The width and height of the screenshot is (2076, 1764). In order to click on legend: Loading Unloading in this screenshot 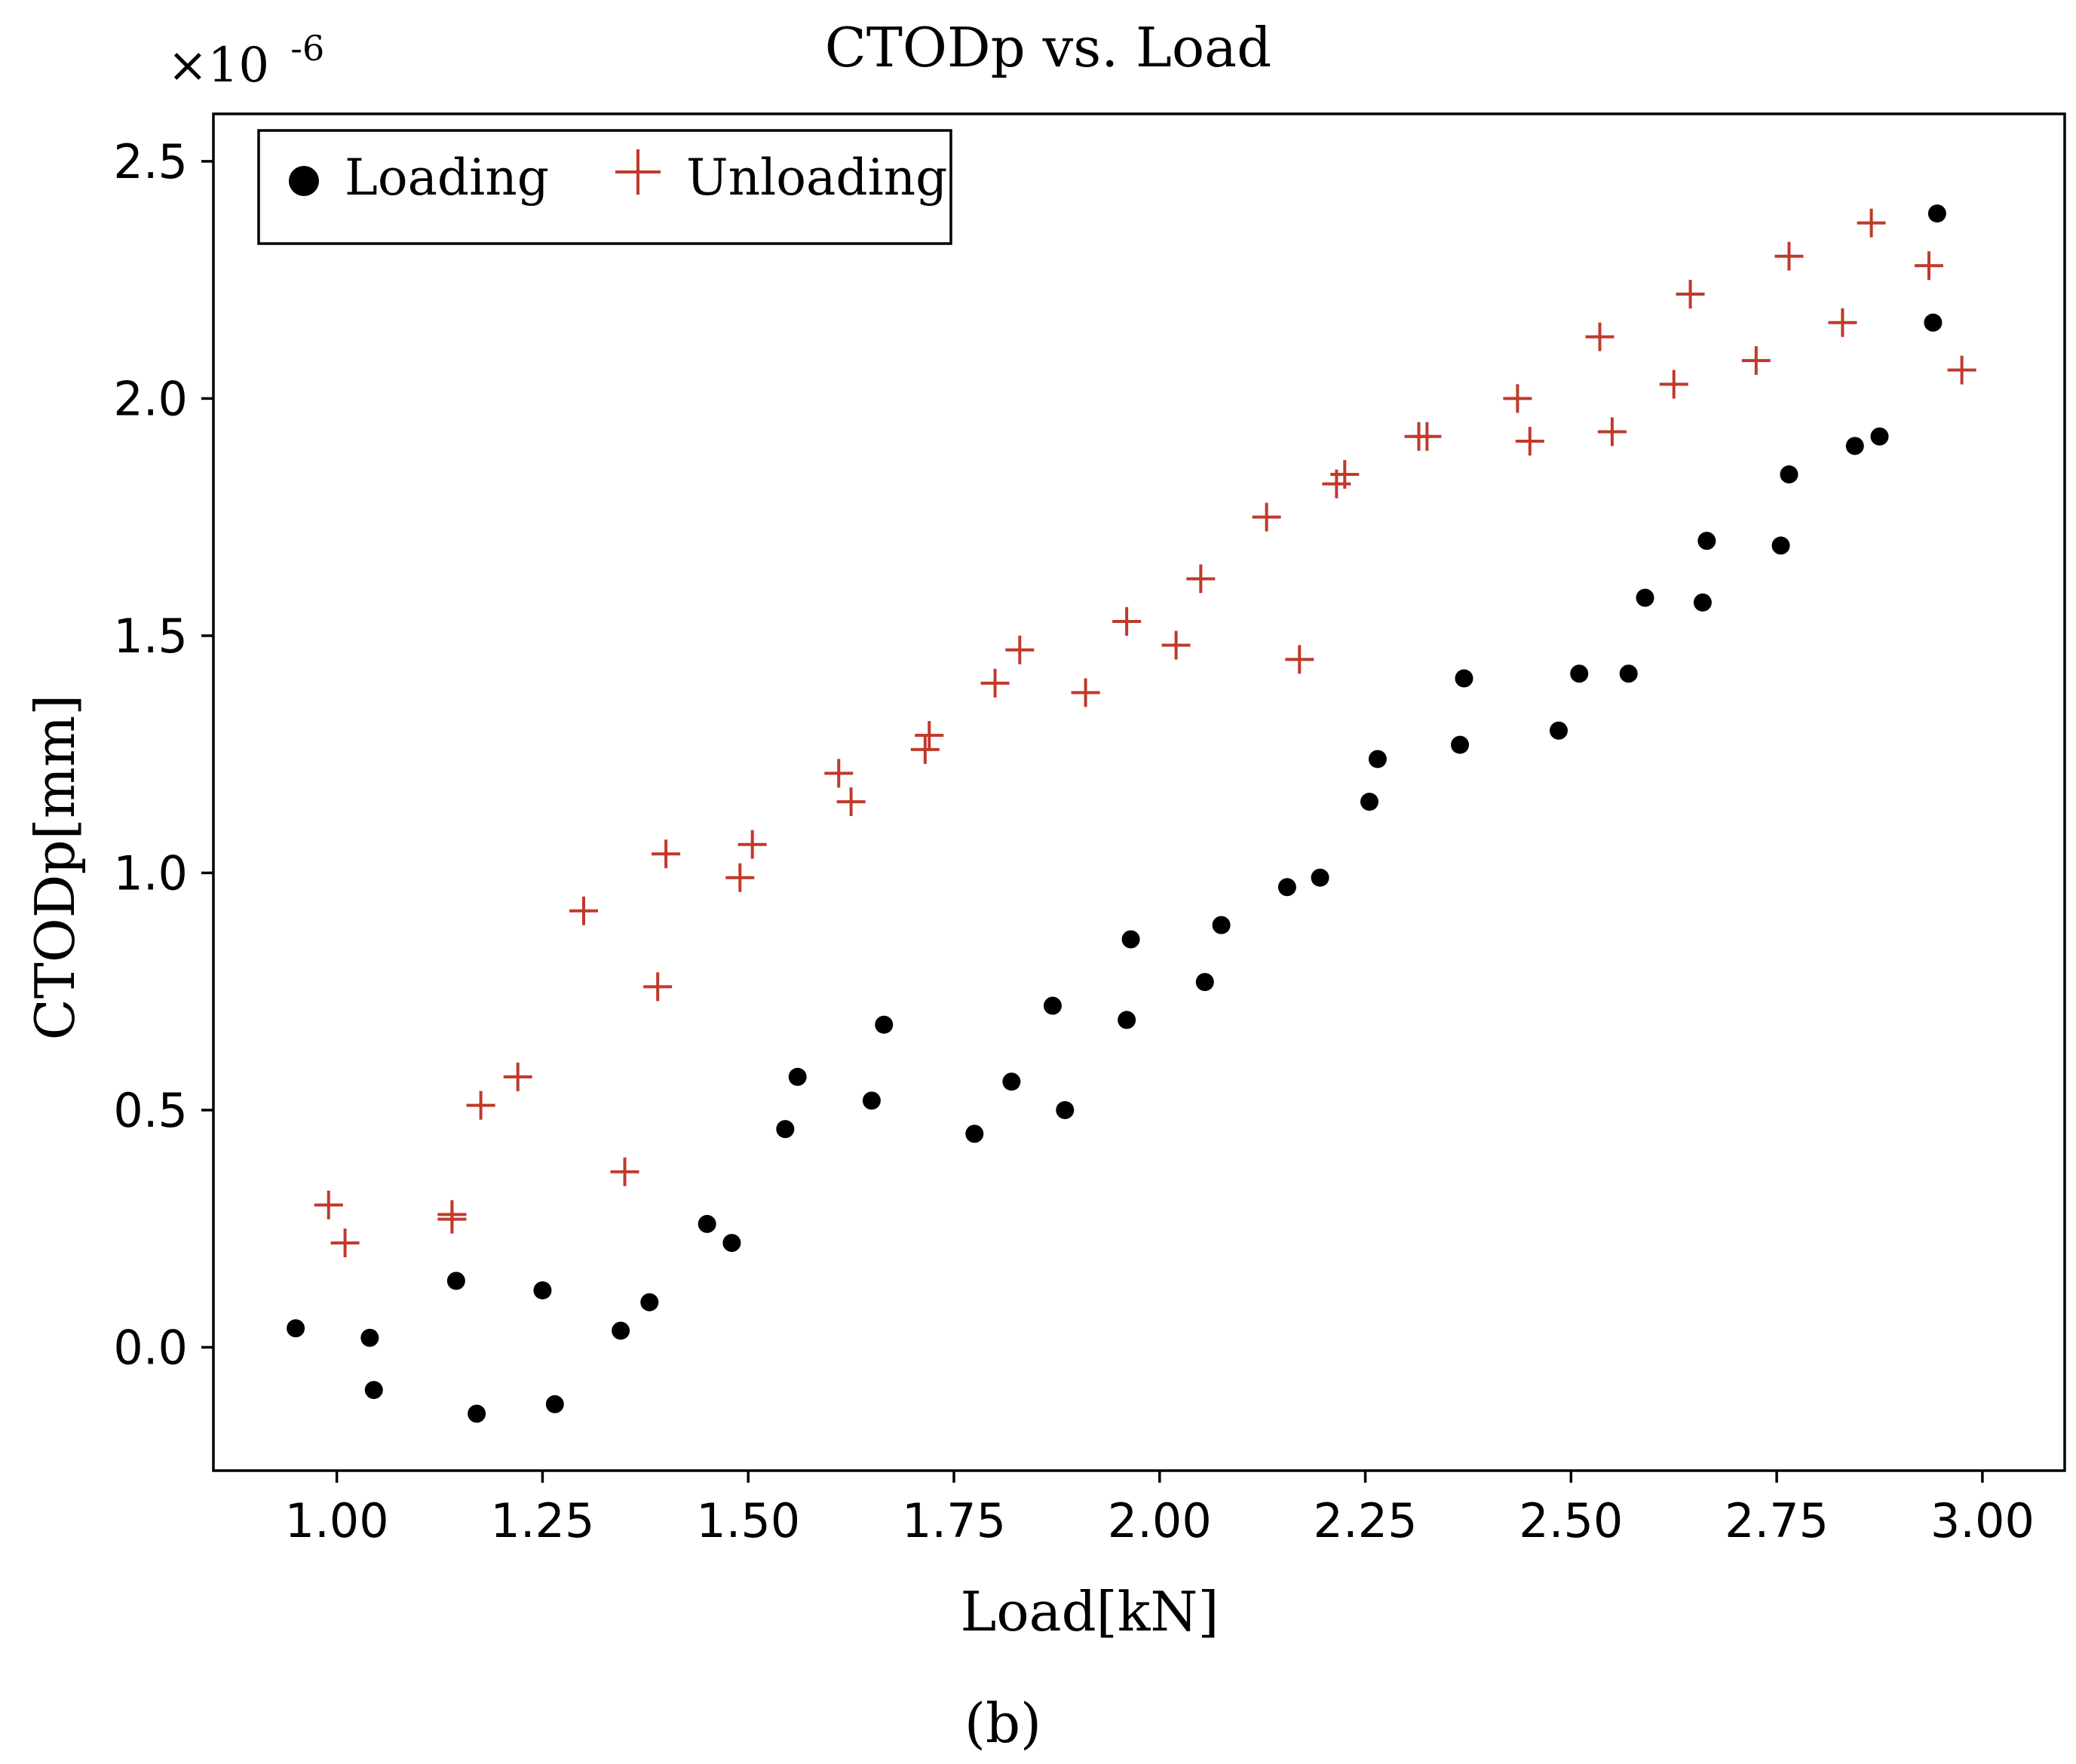, I will do `click(604, 187)`.